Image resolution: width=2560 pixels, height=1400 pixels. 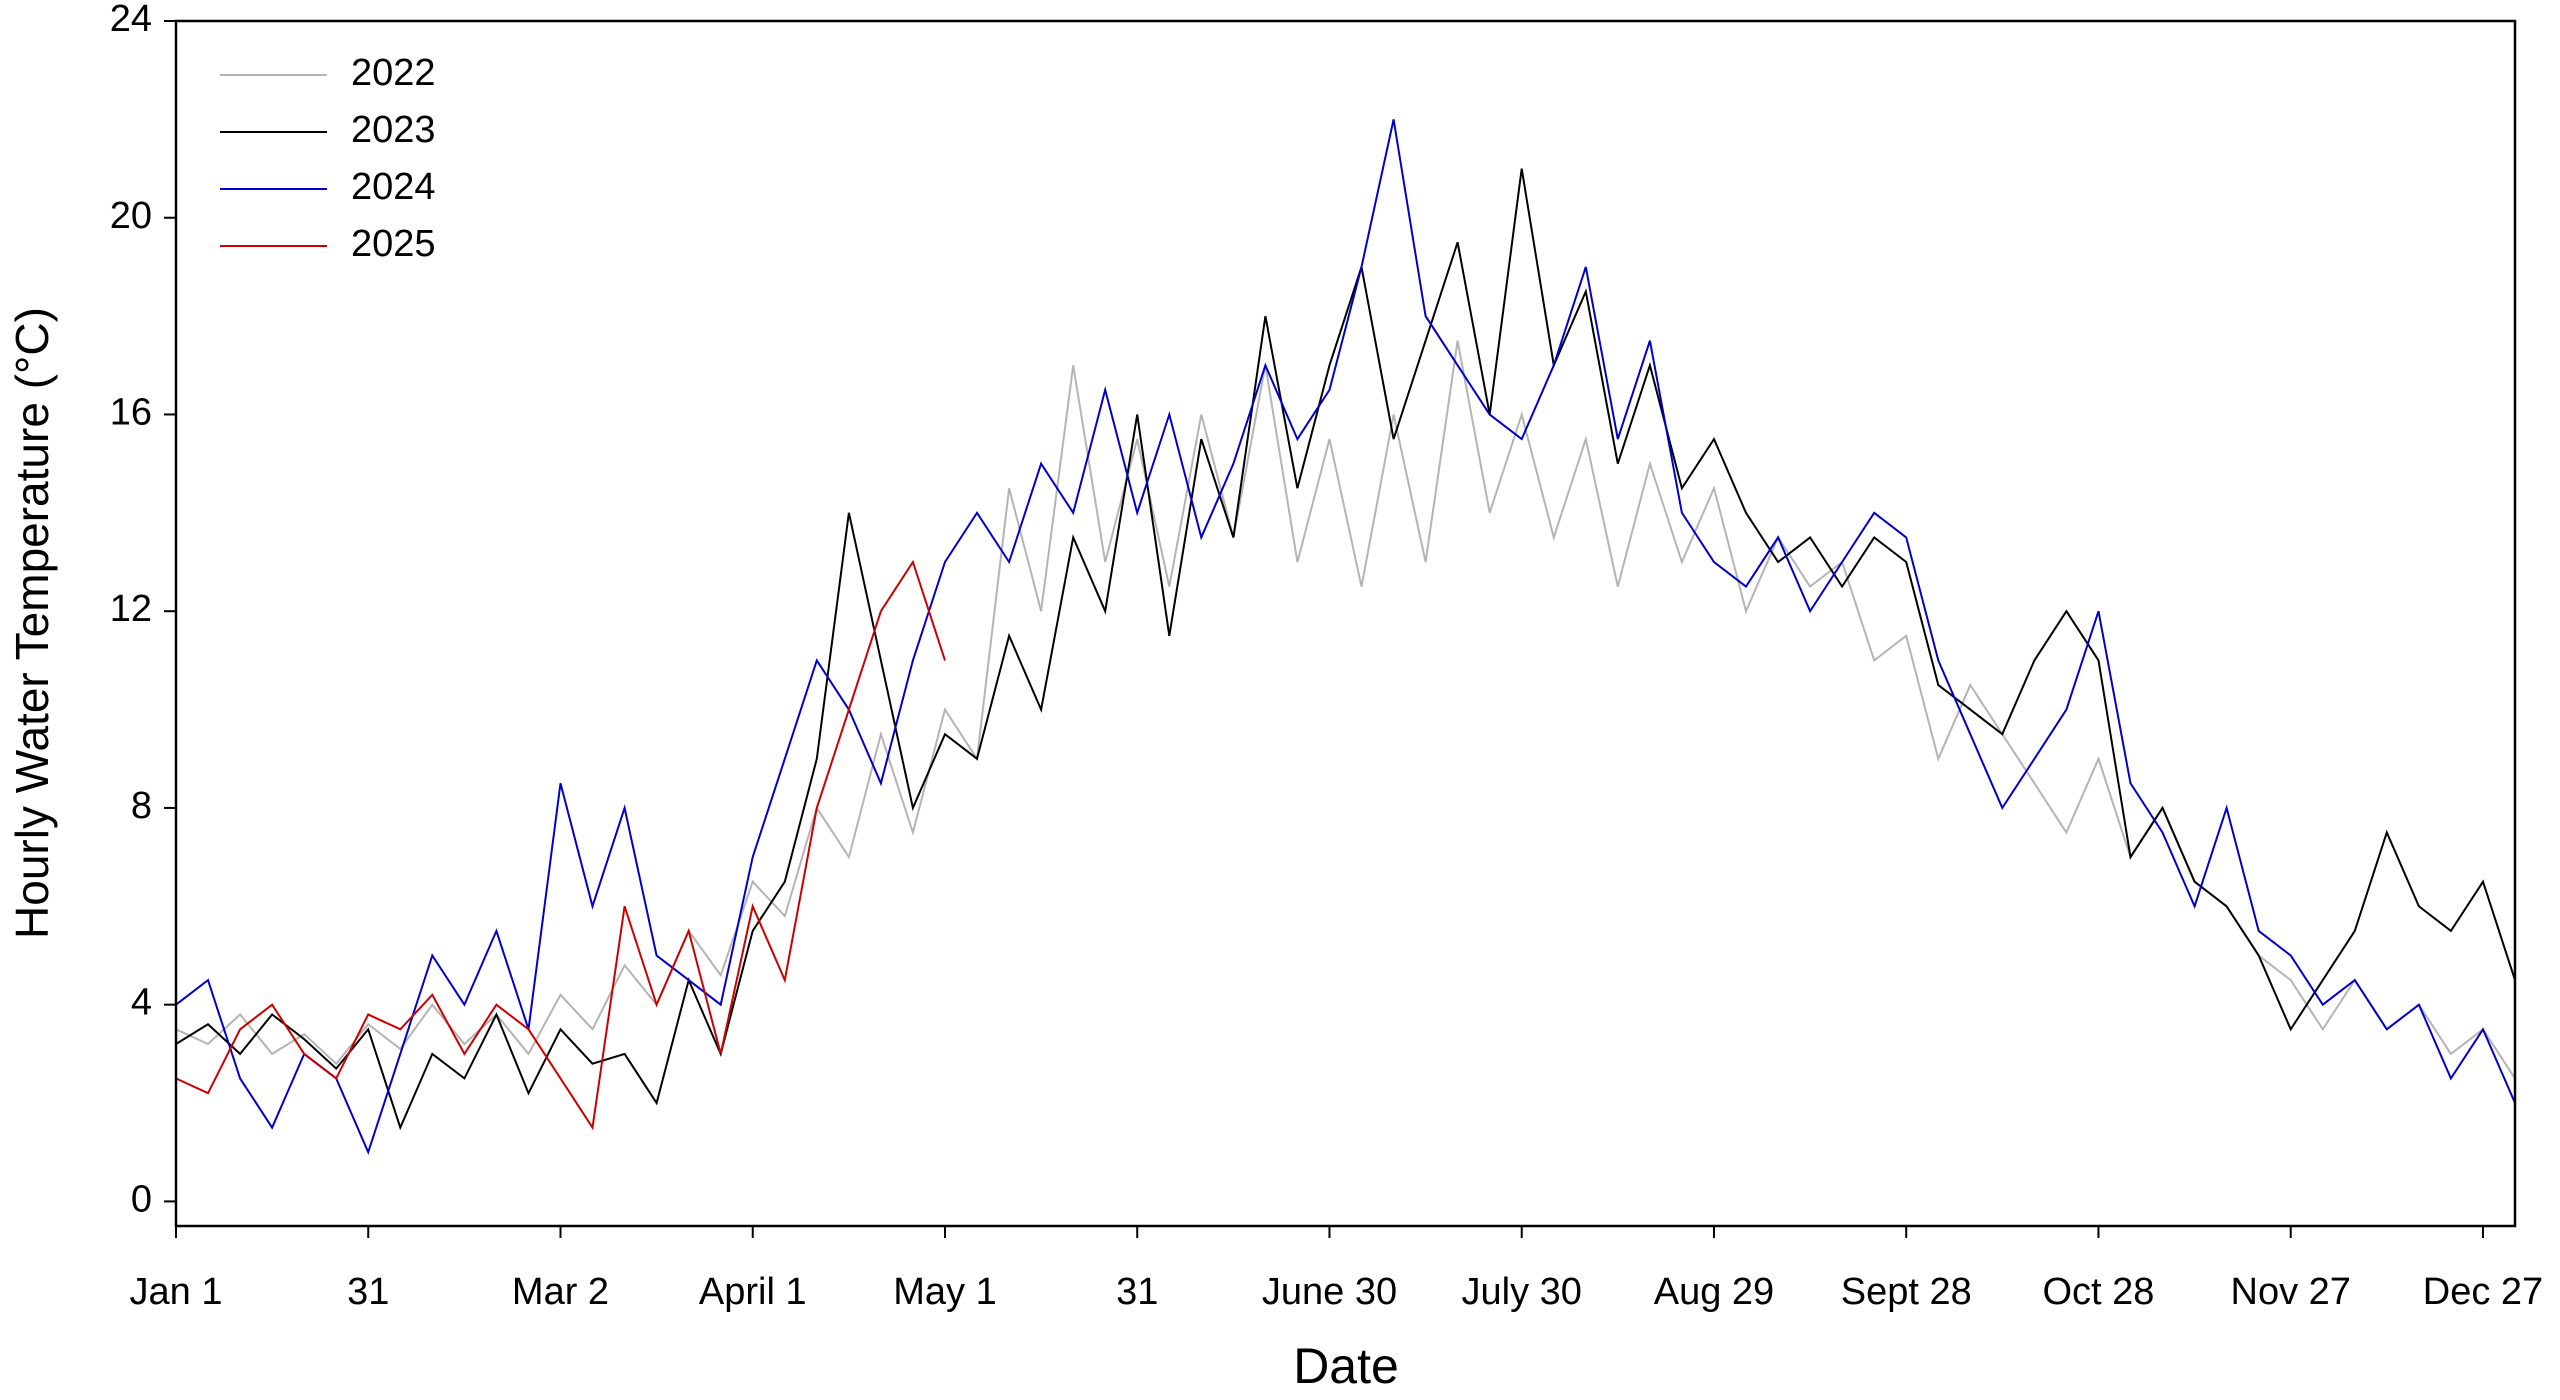 I want to click on x-tick-label: June 30, so click(x=1329, y=1292).